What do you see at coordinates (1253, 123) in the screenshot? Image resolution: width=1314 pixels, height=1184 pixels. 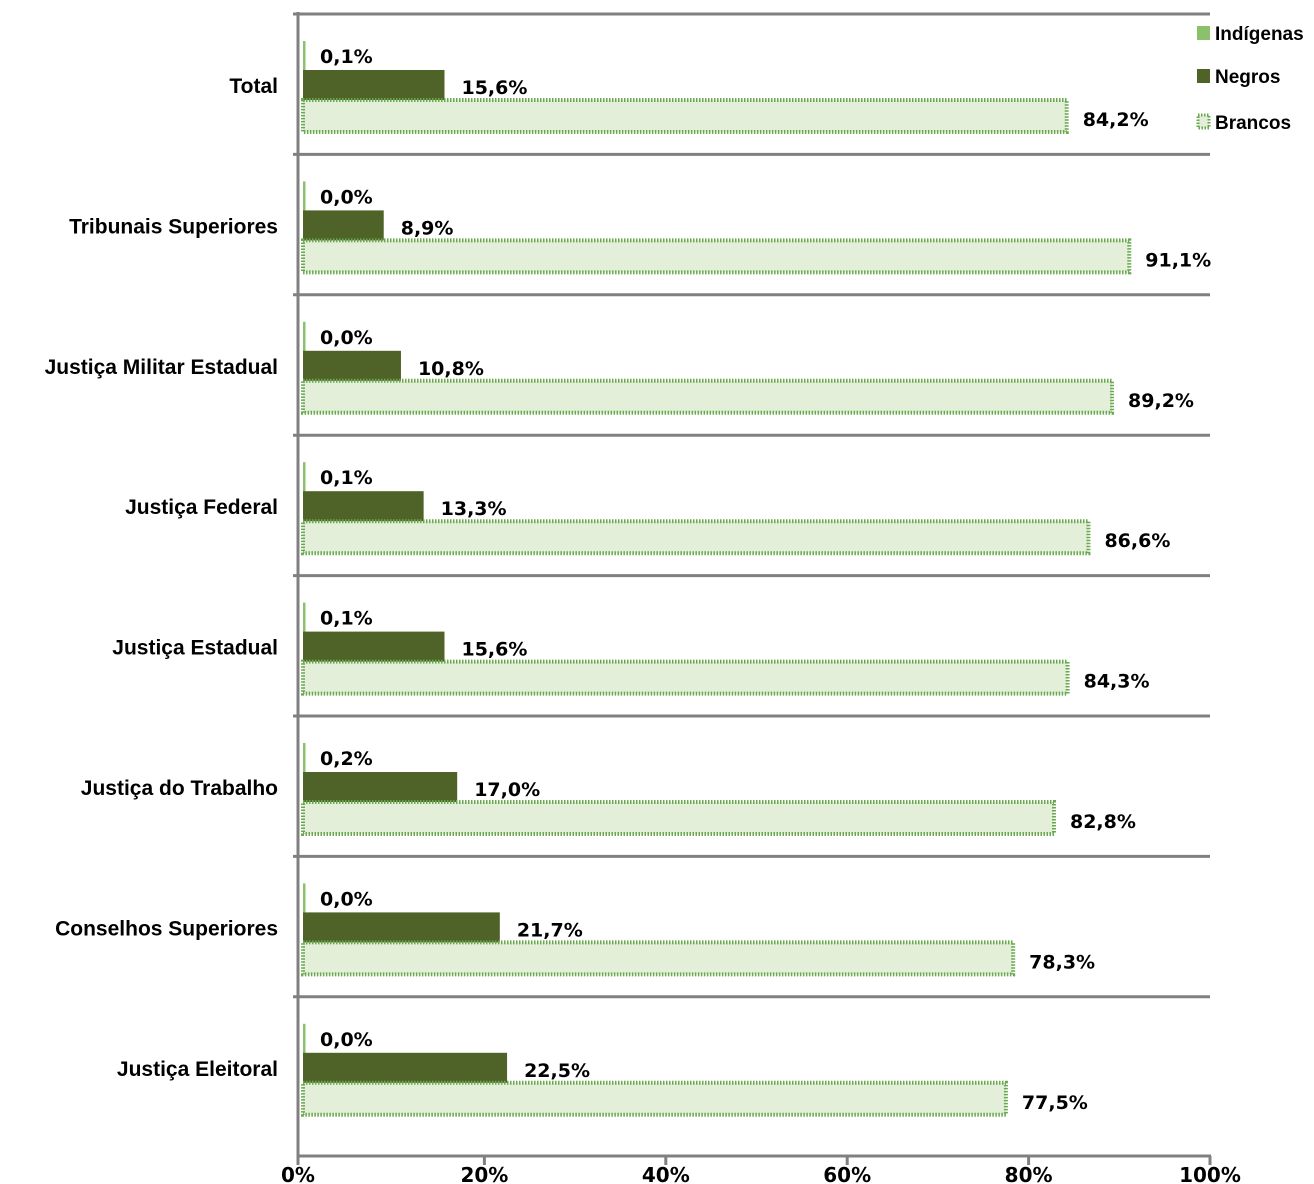 I see `legend-label: Brancos` at bounding box center [1253, 123].